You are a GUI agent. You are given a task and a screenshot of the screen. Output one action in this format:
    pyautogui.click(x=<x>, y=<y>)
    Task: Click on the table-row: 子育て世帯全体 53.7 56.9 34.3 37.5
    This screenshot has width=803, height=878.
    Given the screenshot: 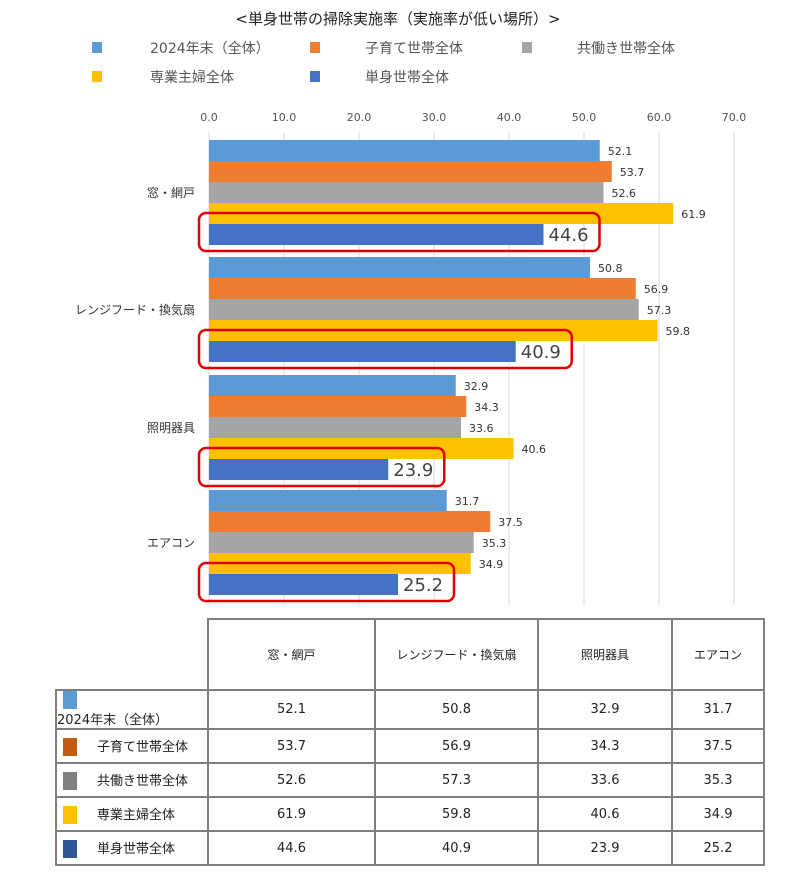 What is the action you would take?
    pyautogui.click(x=410, y=746)
    